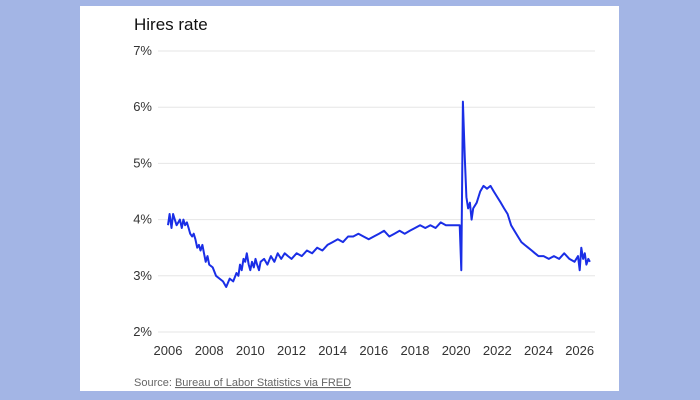 The width and height of the screenshot is (700, 400). What do you see at coordinates (142, 219) in the screenshot?
I see `y-tick-label: 4%` at bounding box center [142, 219].